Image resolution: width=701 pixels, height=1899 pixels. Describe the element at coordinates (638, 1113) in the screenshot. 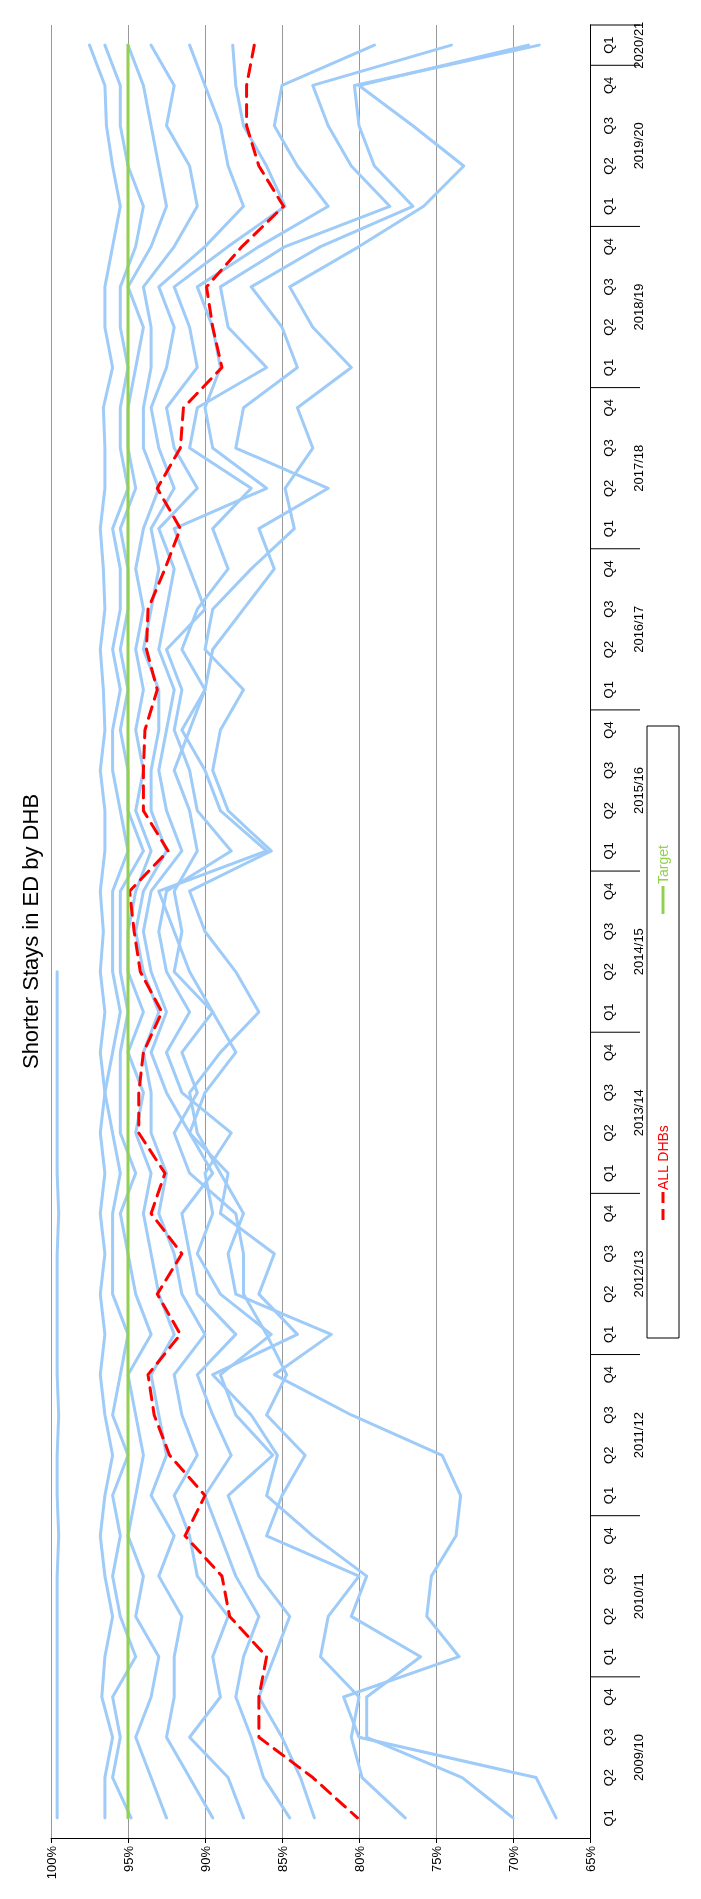

I see `text: 2013/14` at that location.